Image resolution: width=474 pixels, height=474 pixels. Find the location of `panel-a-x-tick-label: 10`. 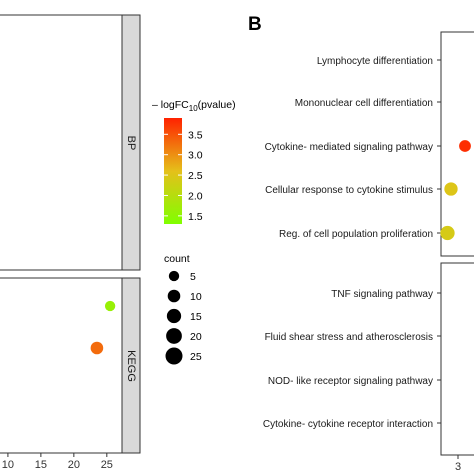

panel-a-x-tick-label: 10 is located at coordinates (8, 465).